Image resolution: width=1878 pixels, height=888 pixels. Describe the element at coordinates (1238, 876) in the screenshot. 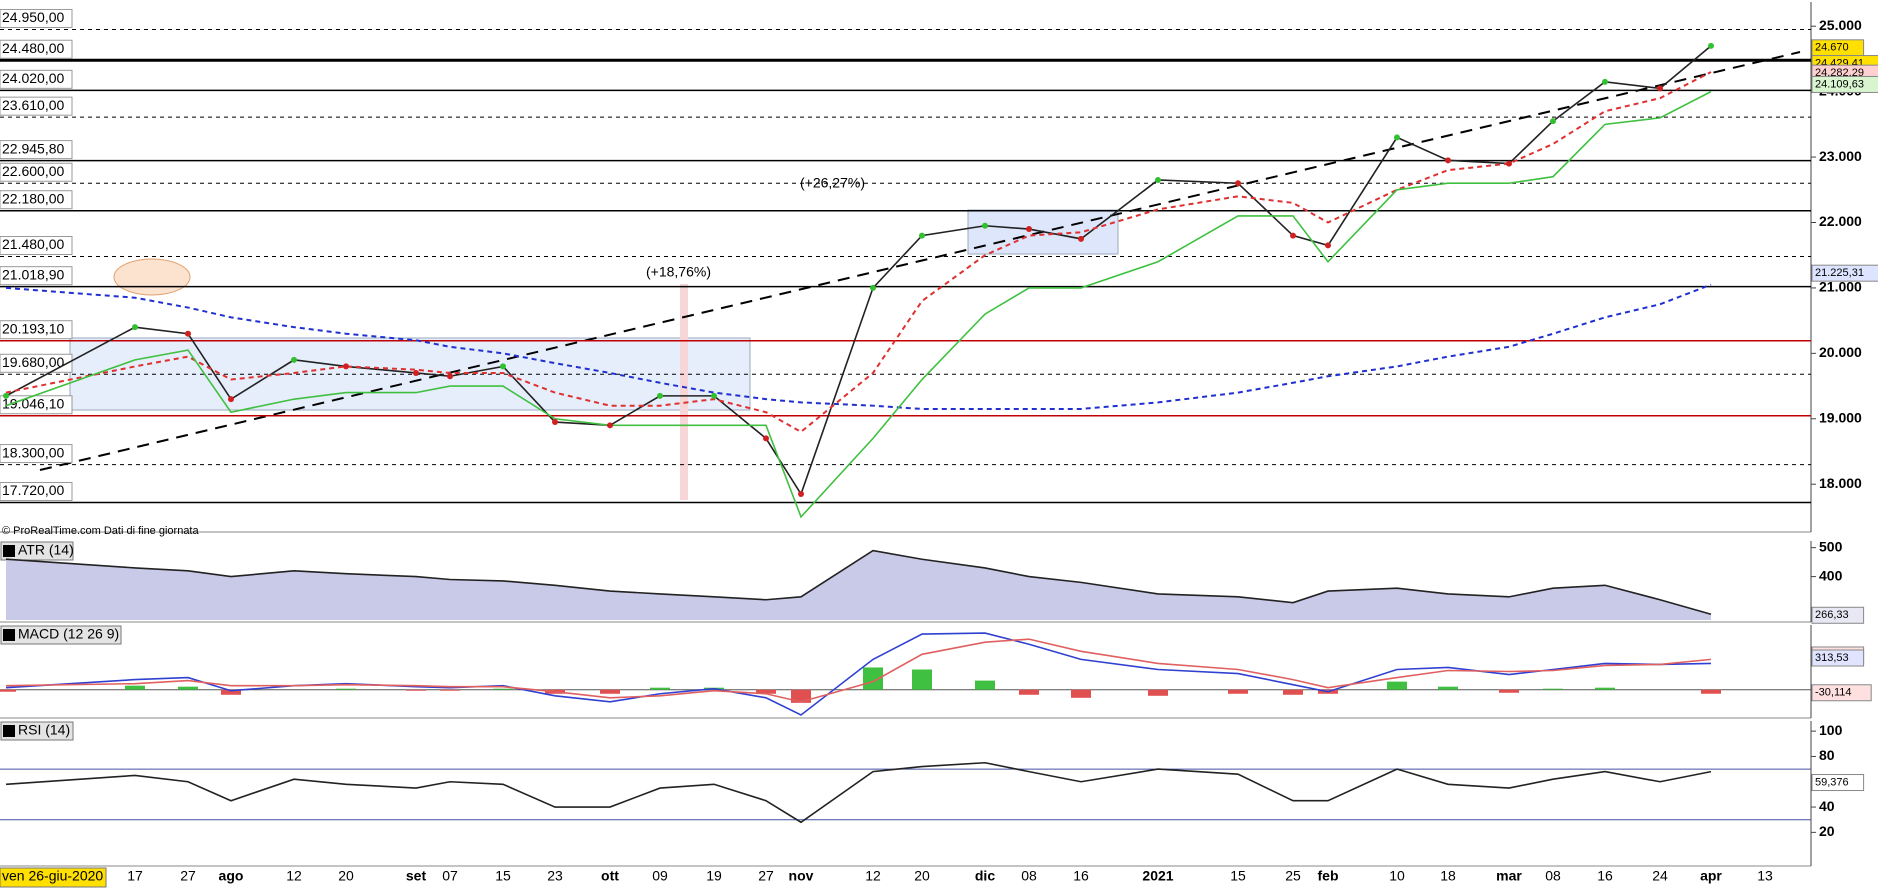

I see `x-tick-label: 15` at that location.